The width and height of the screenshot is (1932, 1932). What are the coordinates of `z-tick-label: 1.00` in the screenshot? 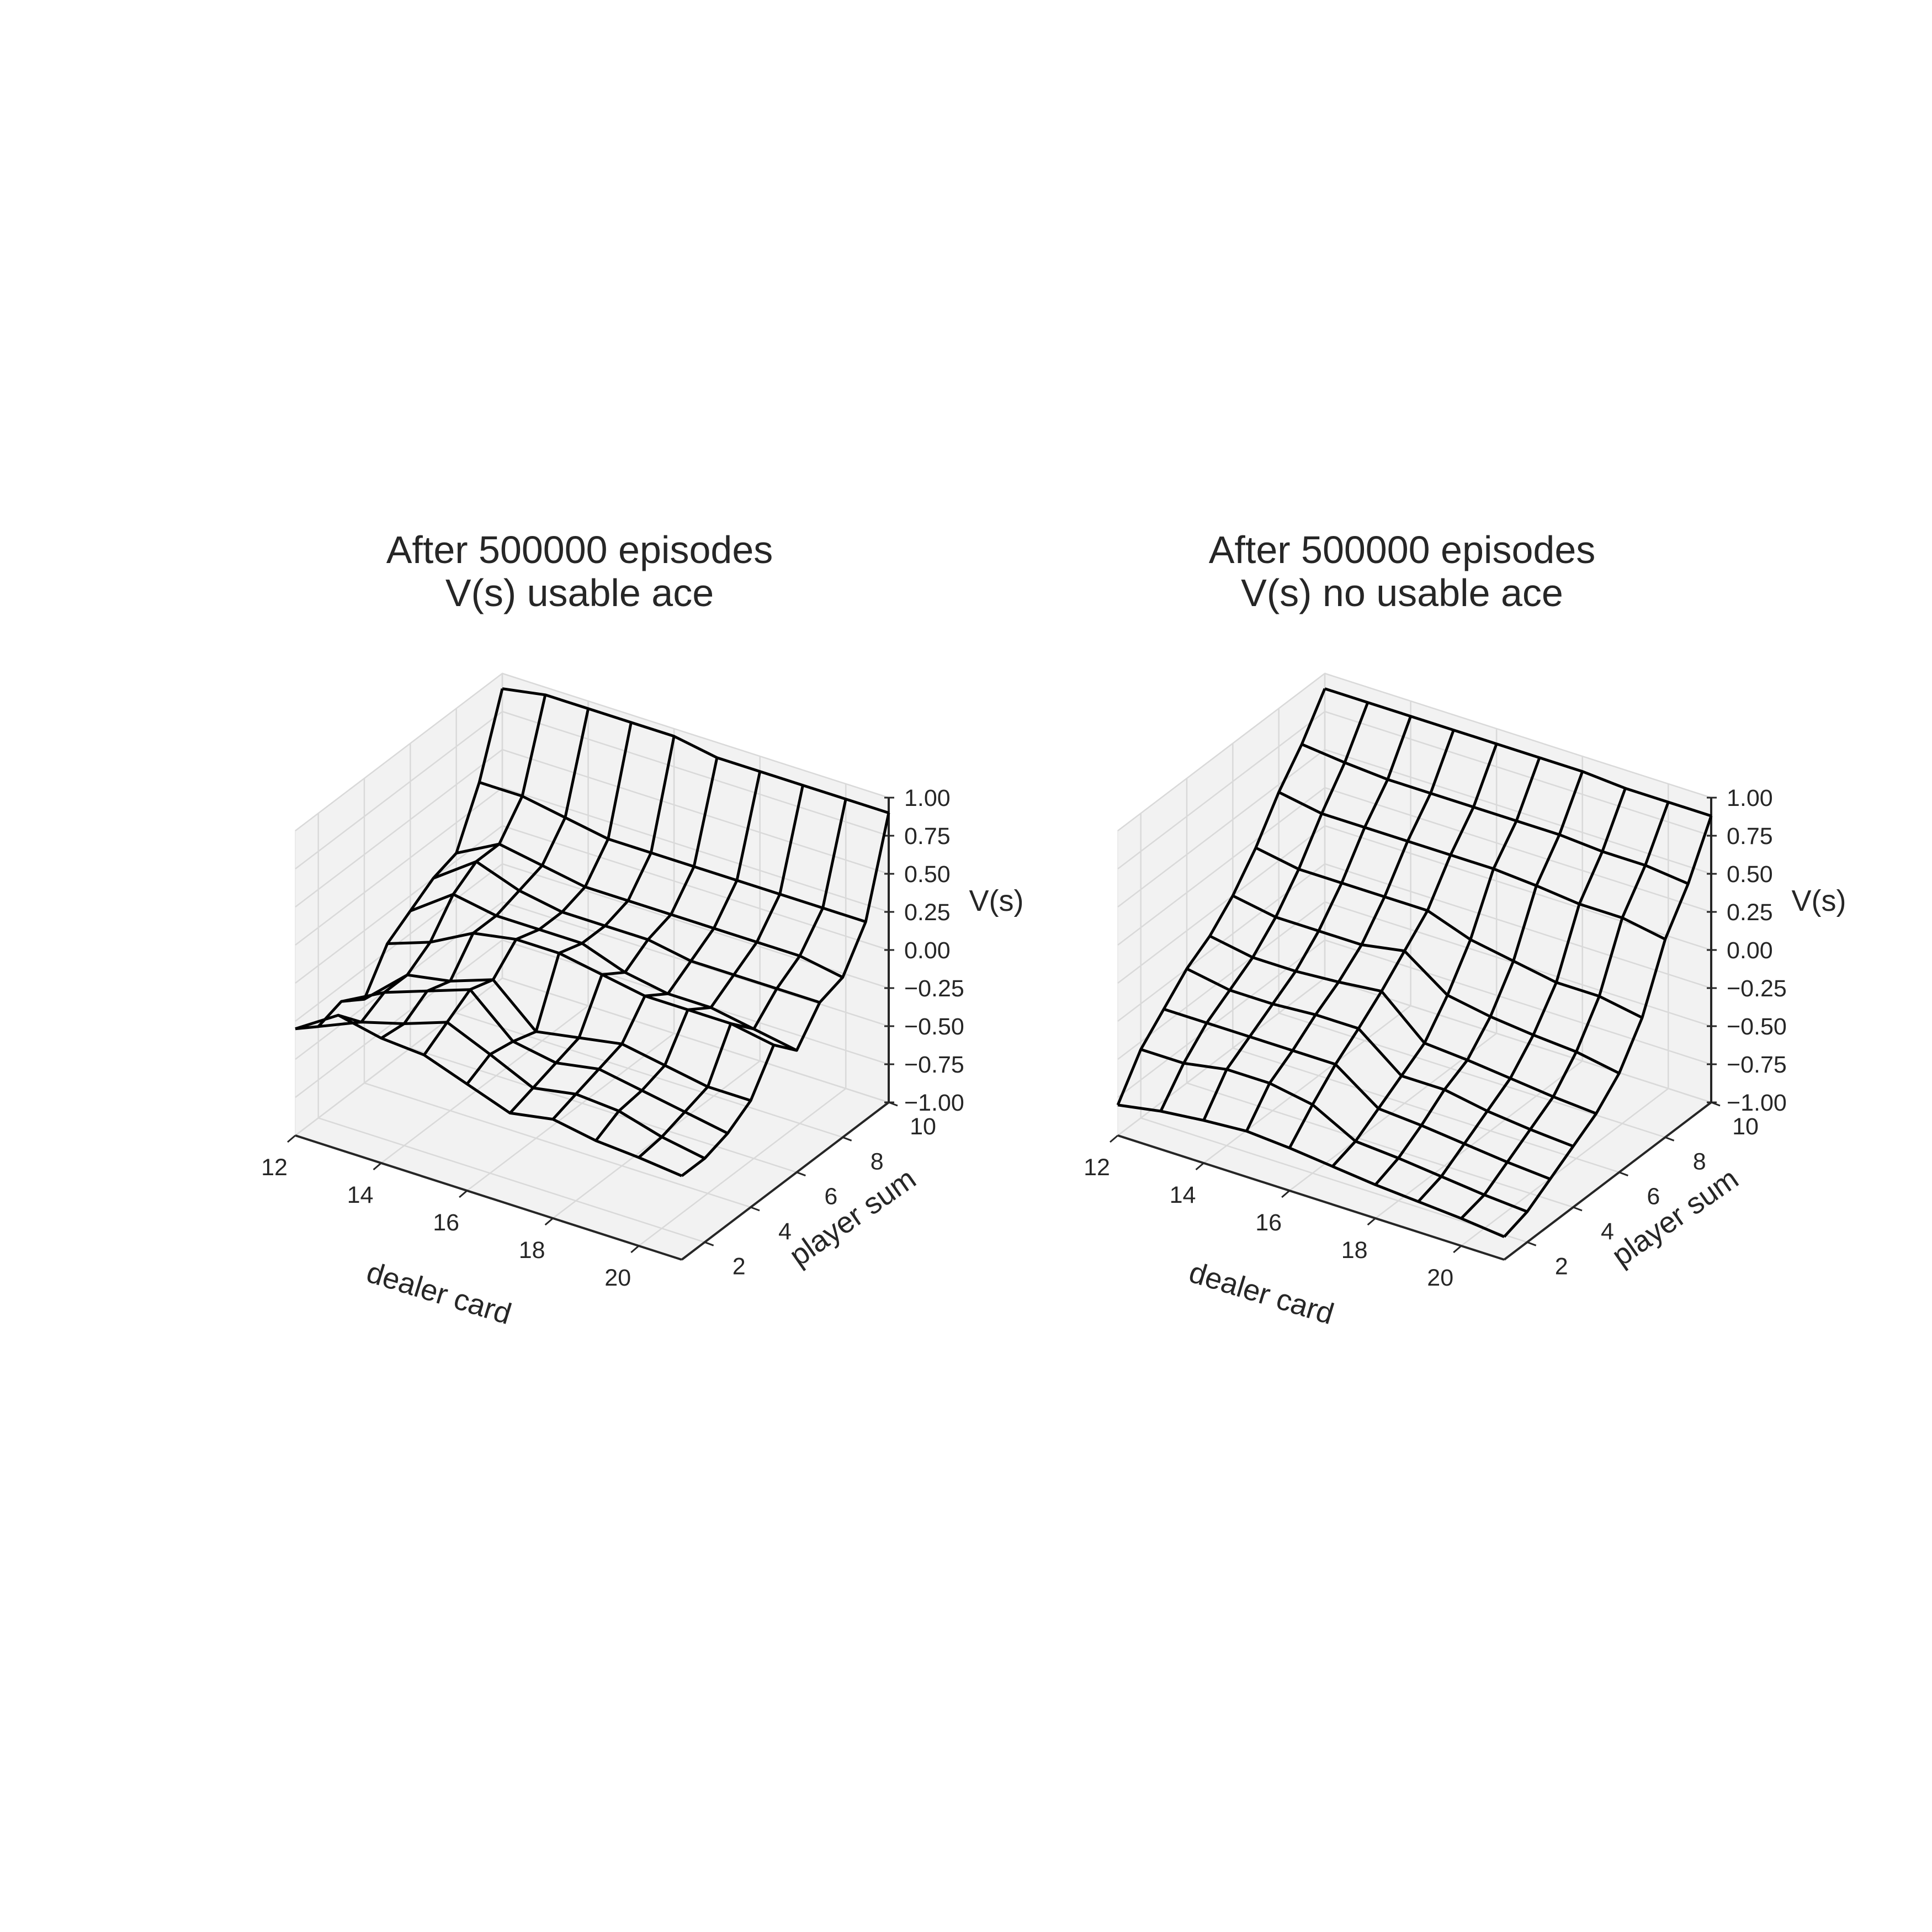 It's located at (1750, 798).